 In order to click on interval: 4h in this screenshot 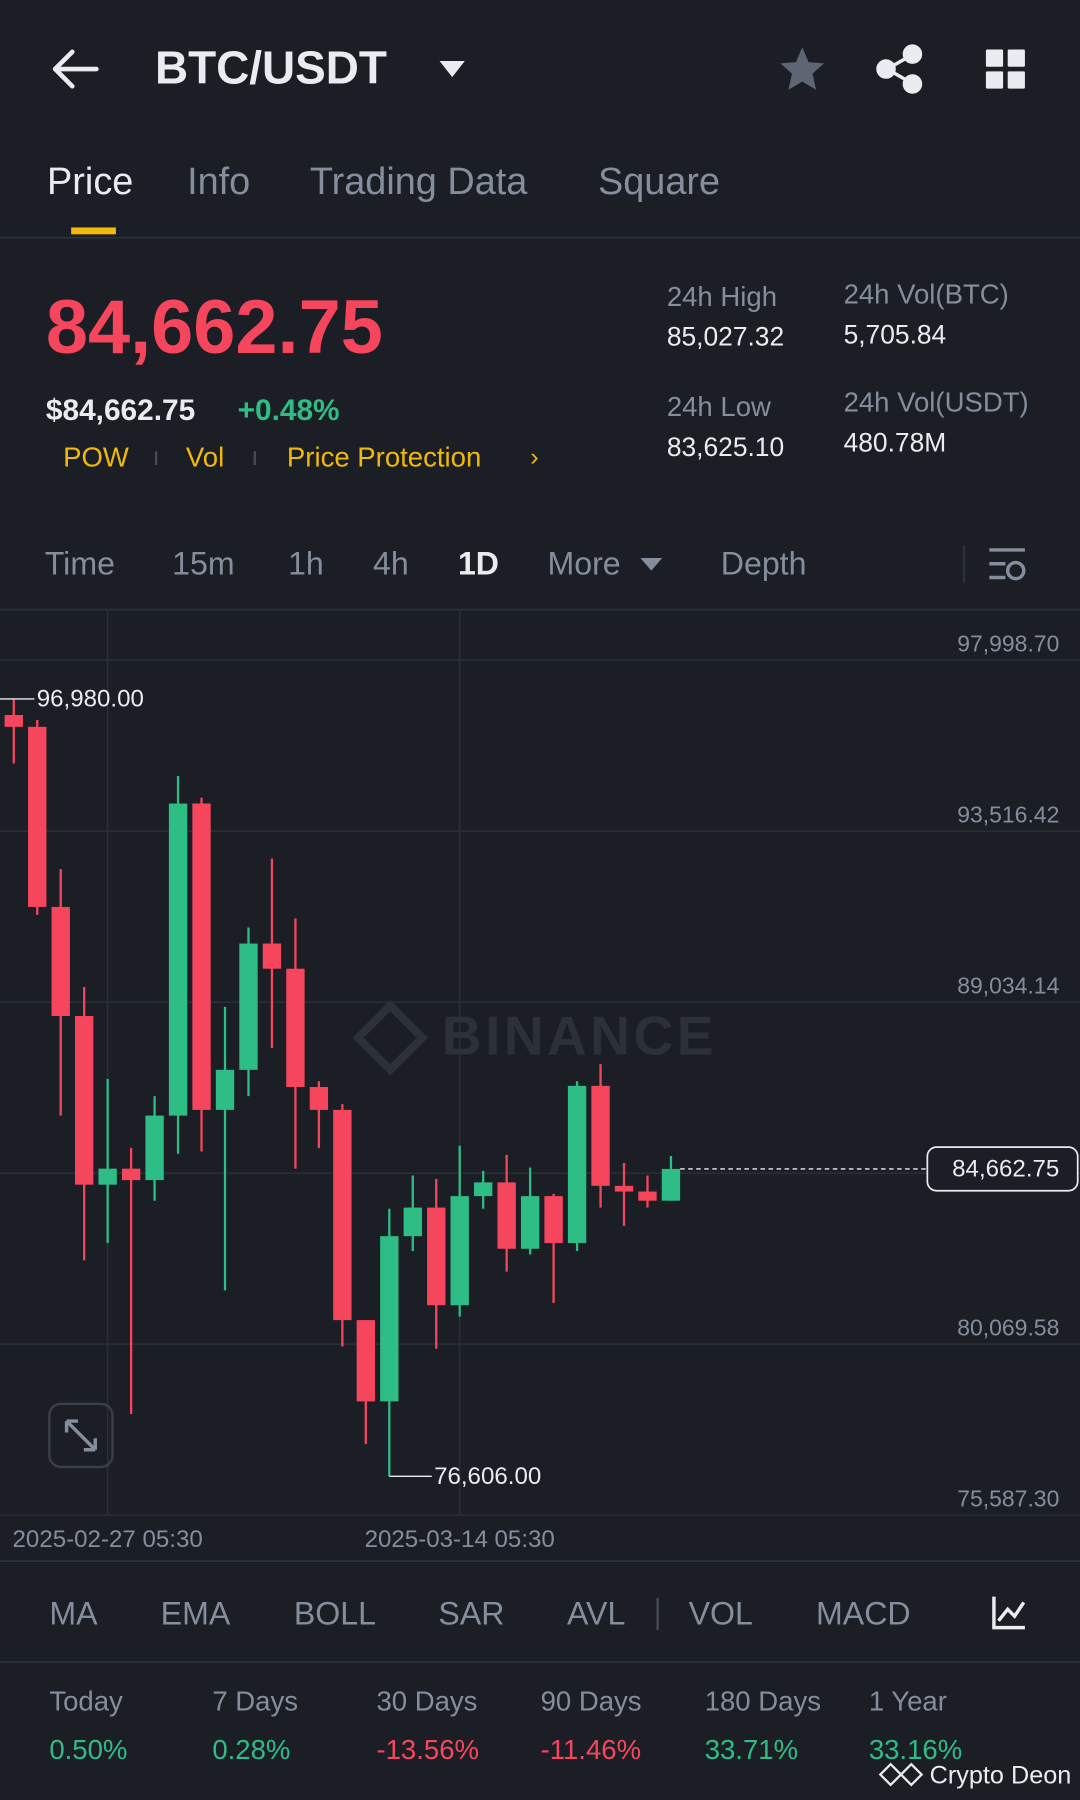, I will do `click(391, 563)`.